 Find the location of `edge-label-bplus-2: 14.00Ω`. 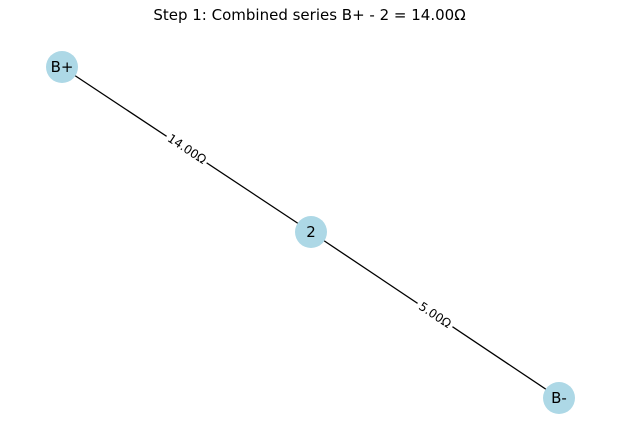

edge-label-bplus-2: 14.00Ω is located at coordinates (187, 148).